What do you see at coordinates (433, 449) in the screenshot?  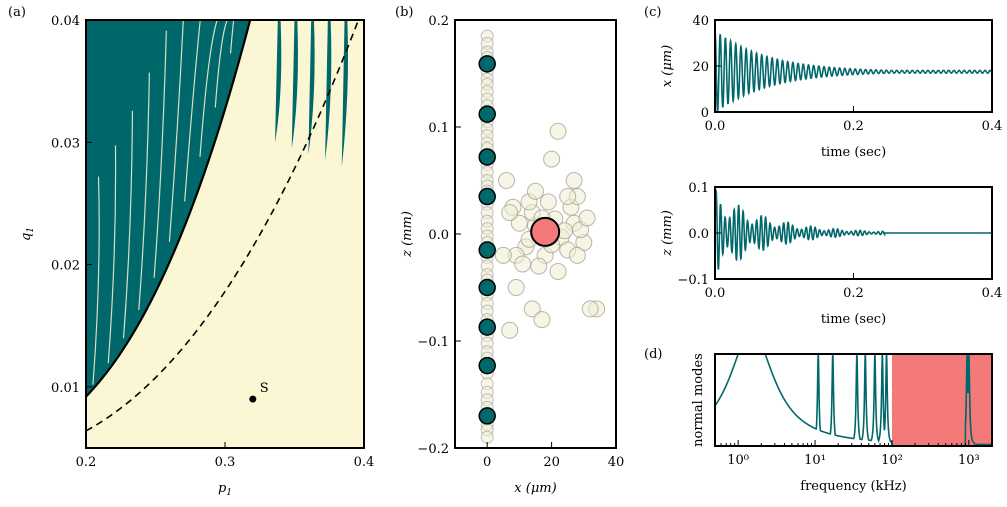 I see `y-tick-label: −0.2` at bounding box center [433, 449].